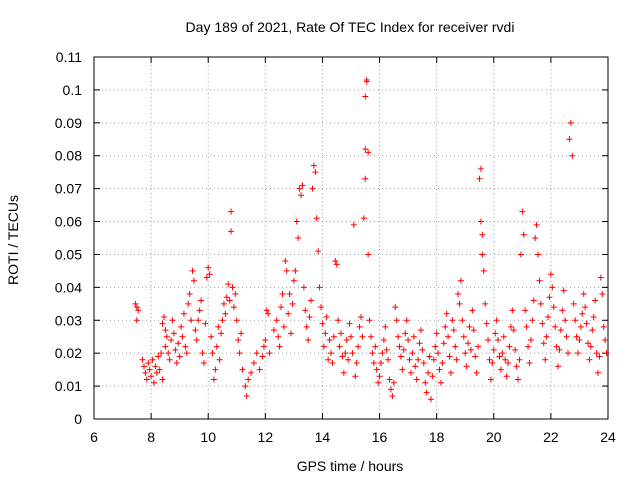  Describe the element at coordinates (73, 90) in the screenshot. I see `y-tick-label: 0.1` at that location.